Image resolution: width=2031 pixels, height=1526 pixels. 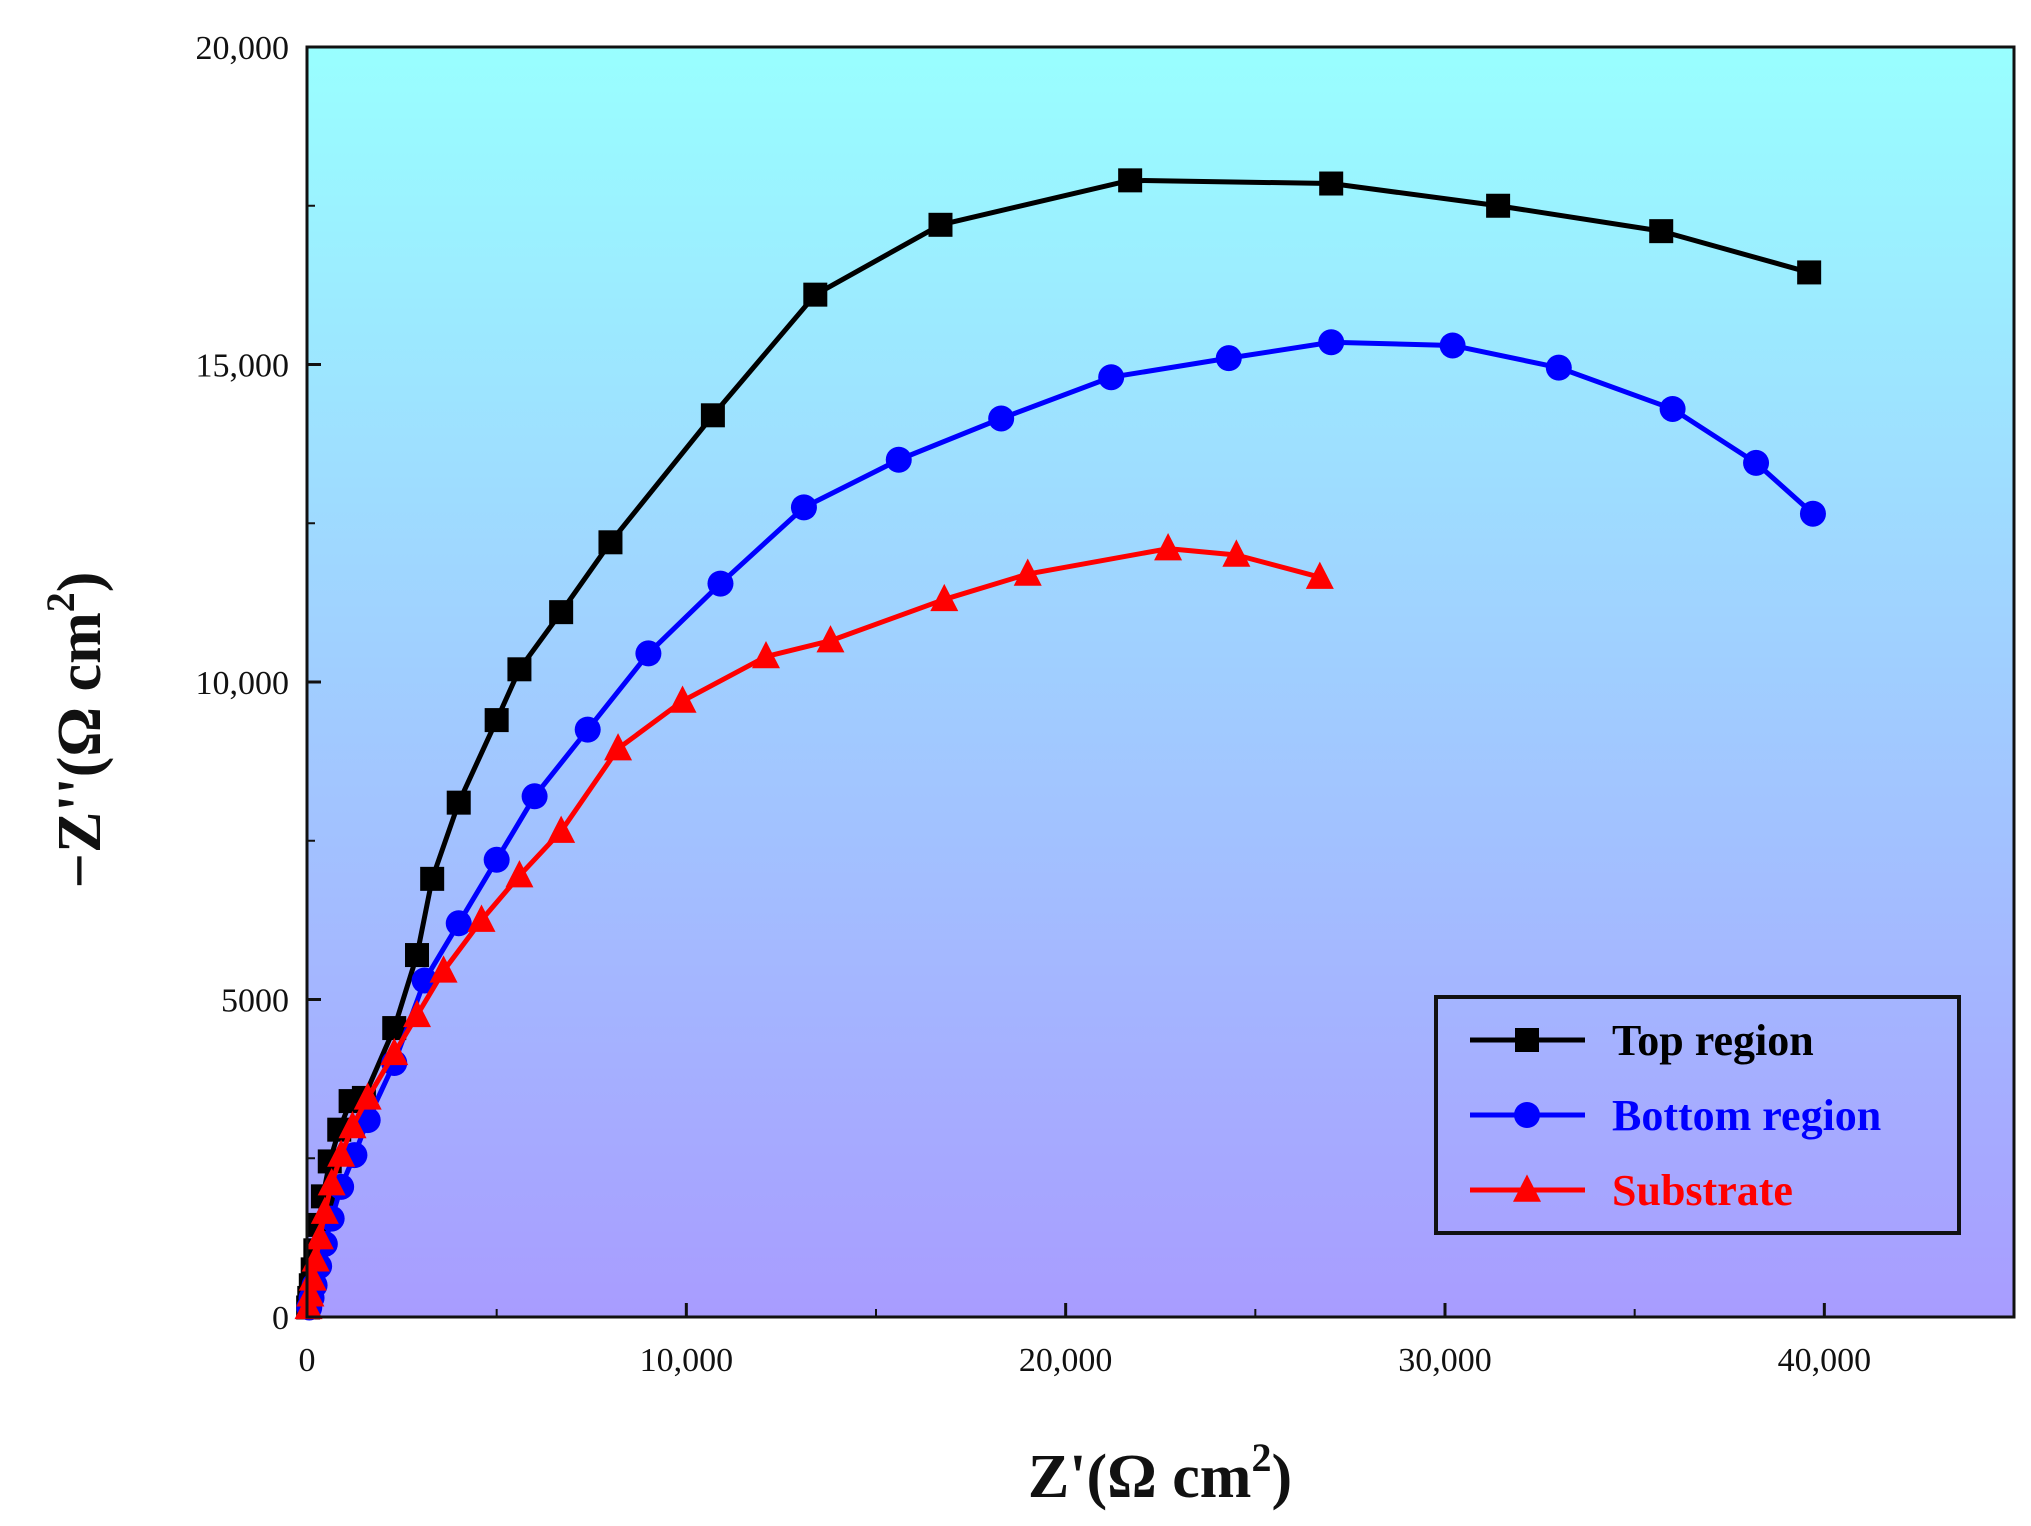 What do you see at coordinates (1713, 1040) in the screenshot?
I see `legend-label: Top region` at bounding box center [1713, 1040].